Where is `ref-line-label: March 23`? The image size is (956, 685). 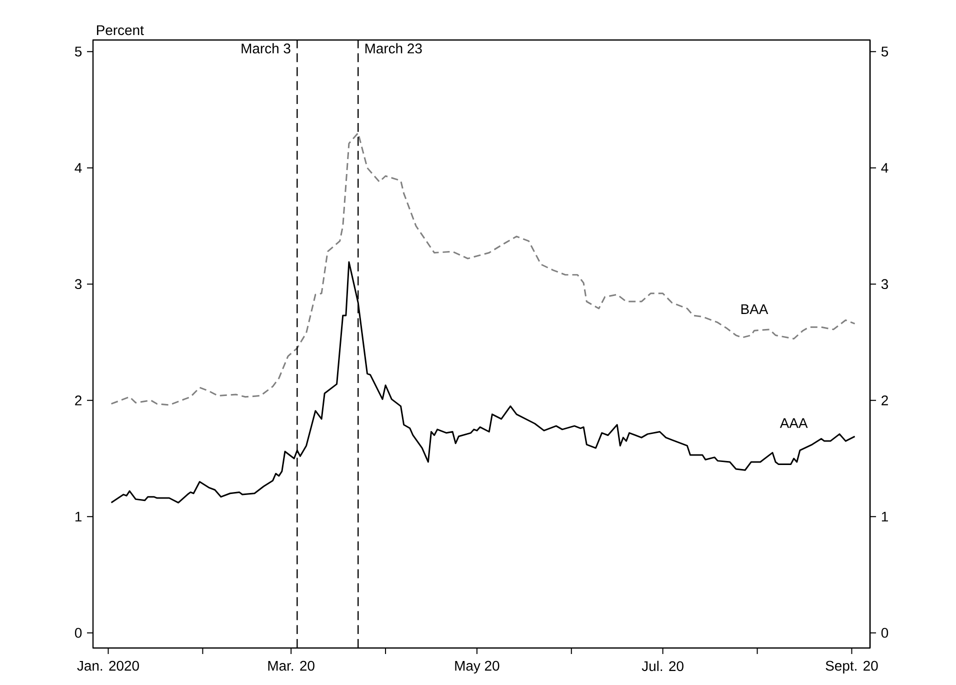 ref-line-label: March 23 is located at coordinates (393, 48).